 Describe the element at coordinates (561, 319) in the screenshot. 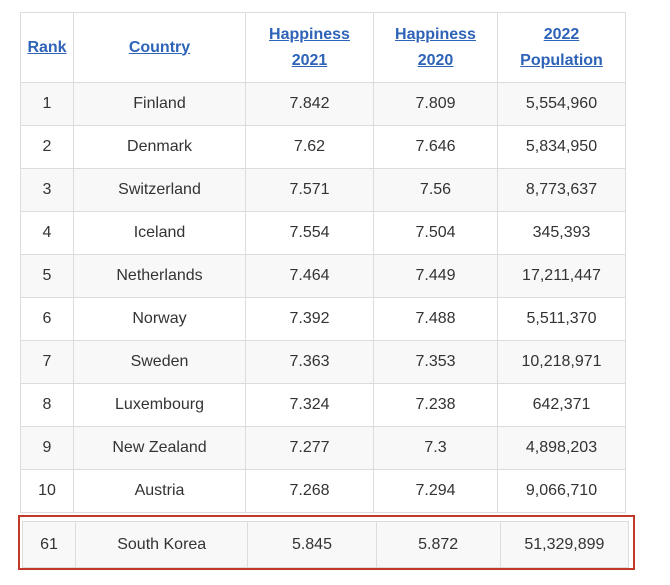

I see `population-cell: 5,511,370` at that location.